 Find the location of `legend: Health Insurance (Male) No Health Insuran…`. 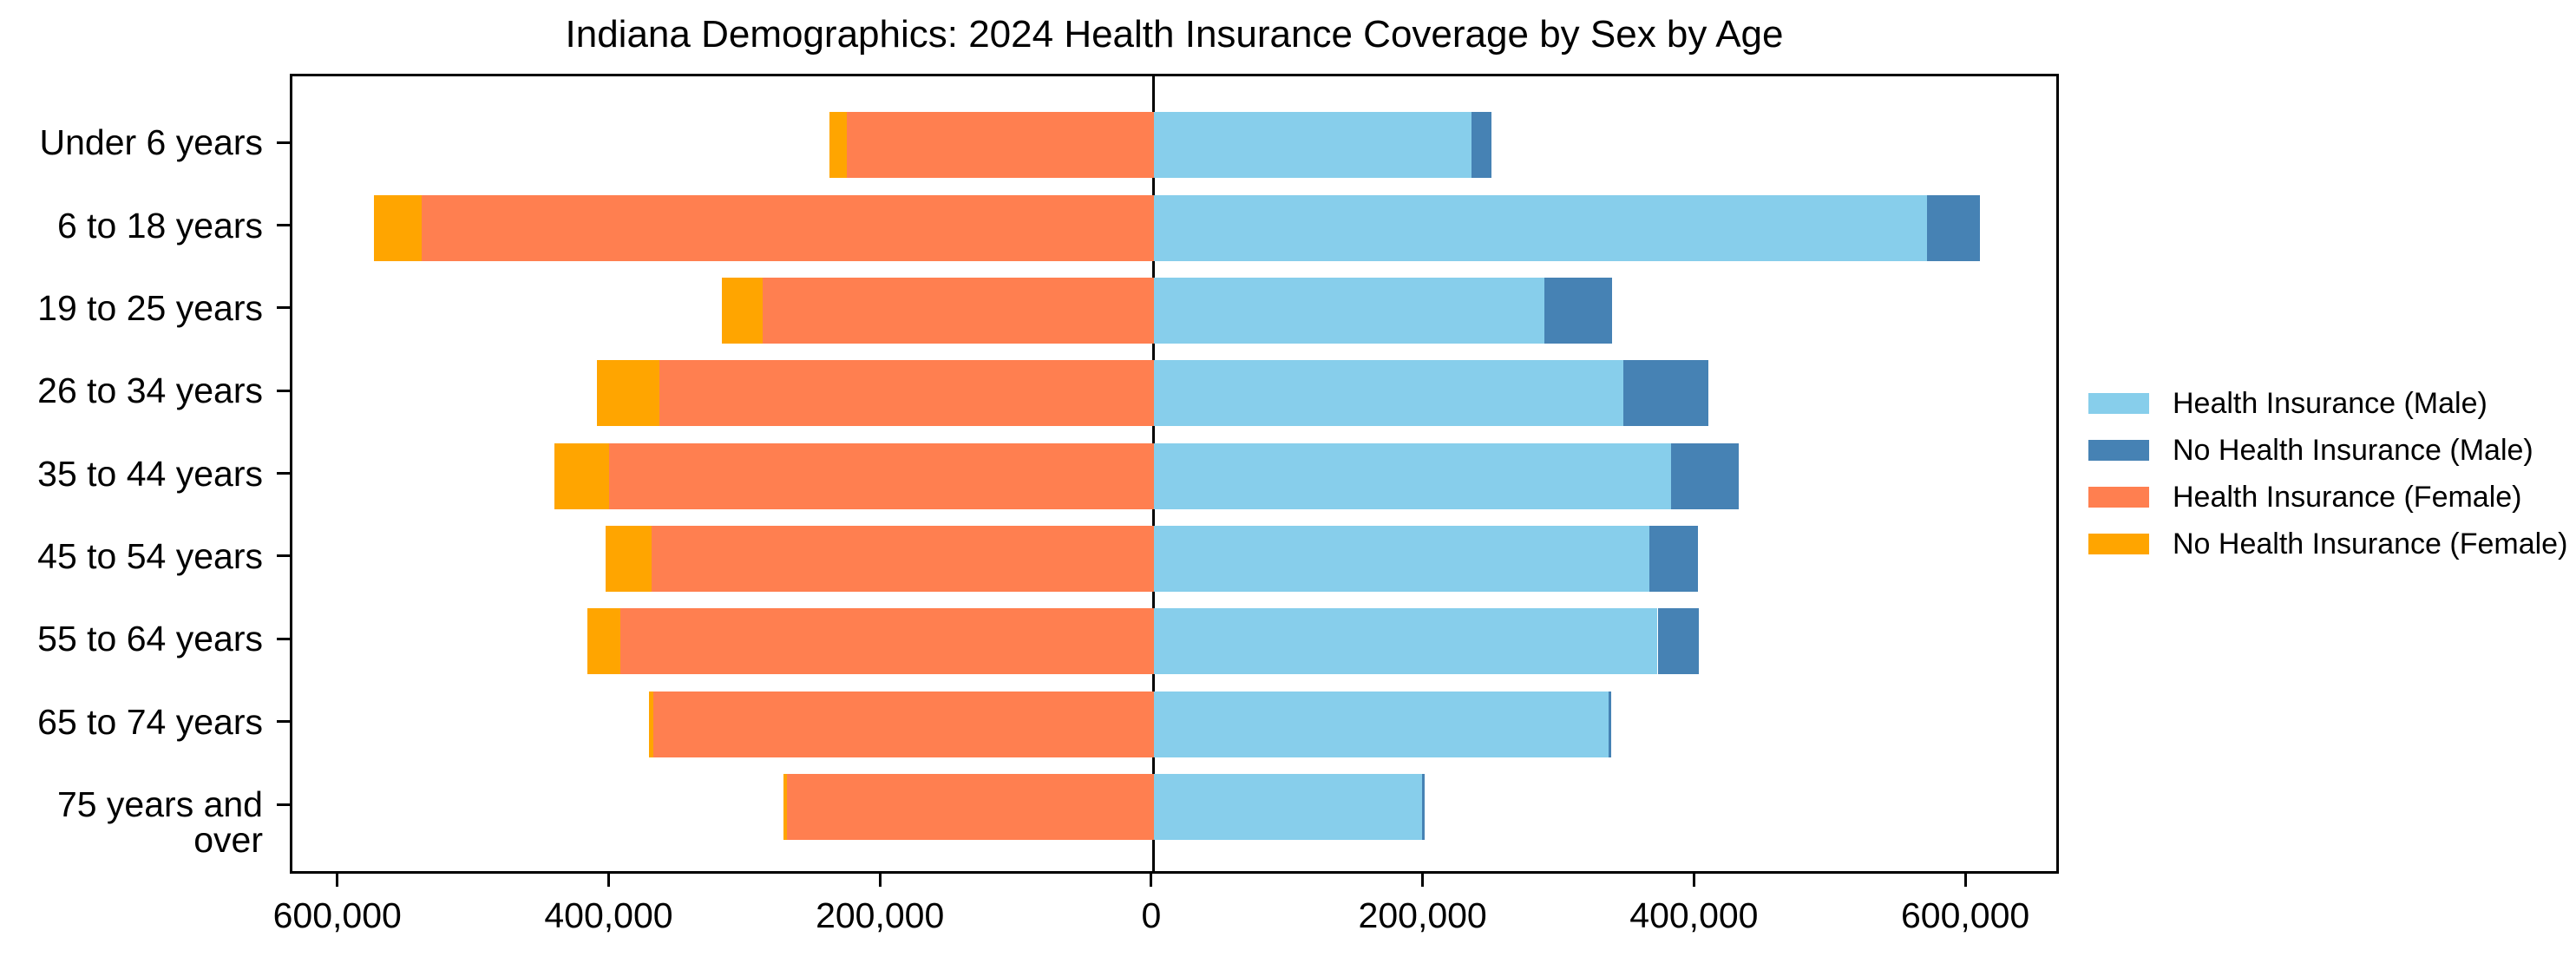

legend: Health Insurance (Male) No Health Insuran… is located at coordinates (2327, 473).